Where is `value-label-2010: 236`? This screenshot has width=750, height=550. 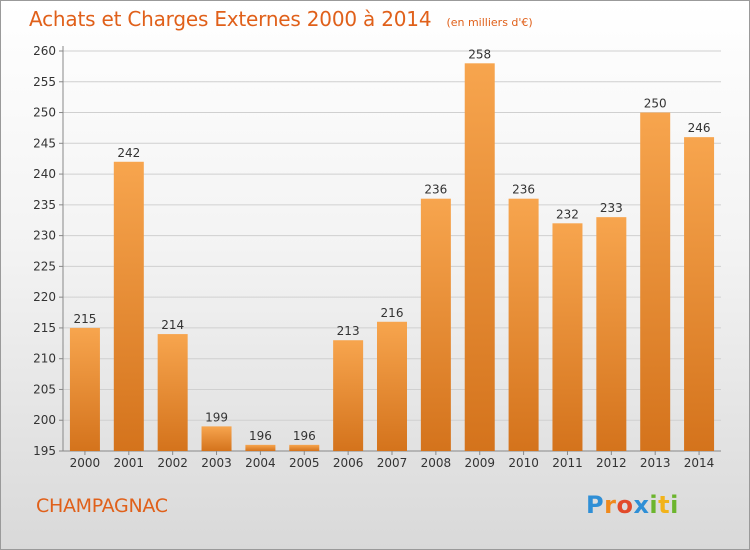
value-label-2010: 236 is located at coordinates (523, 190).